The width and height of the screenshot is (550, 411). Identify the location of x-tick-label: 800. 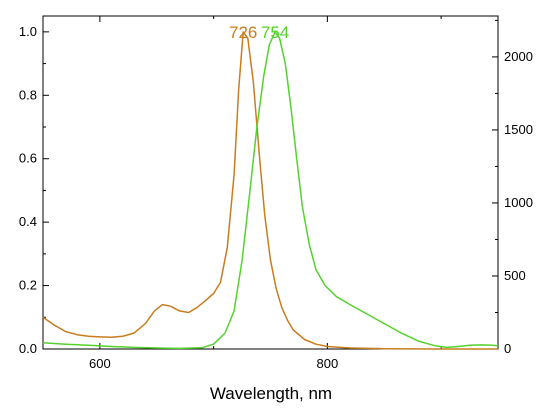
(328, 363).